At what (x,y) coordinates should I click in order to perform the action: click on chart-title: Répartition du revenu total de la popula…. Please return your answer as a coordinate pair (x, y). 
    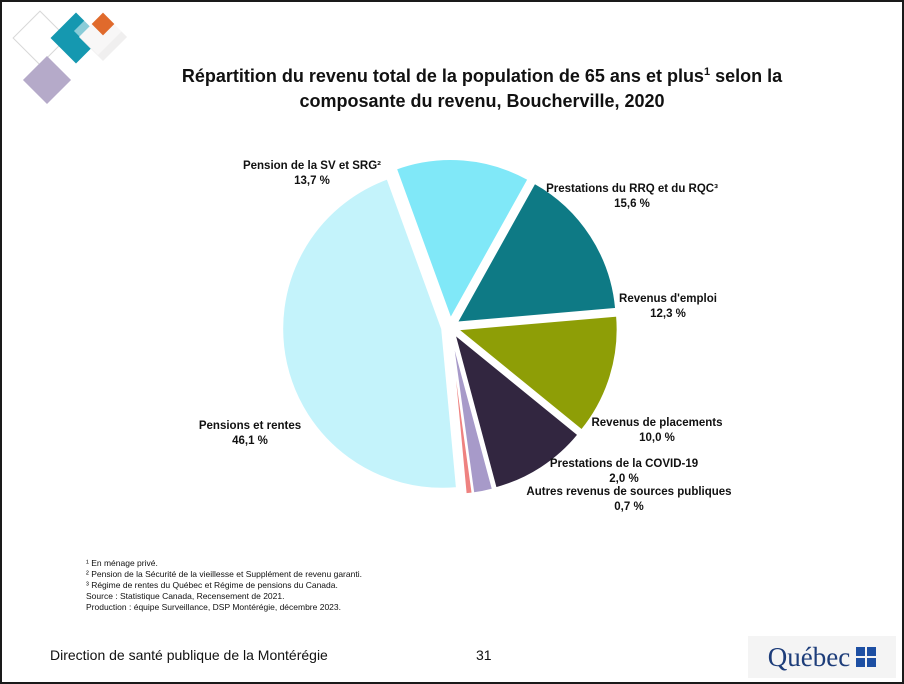
    Looking at the image, I should click on (482, 87).